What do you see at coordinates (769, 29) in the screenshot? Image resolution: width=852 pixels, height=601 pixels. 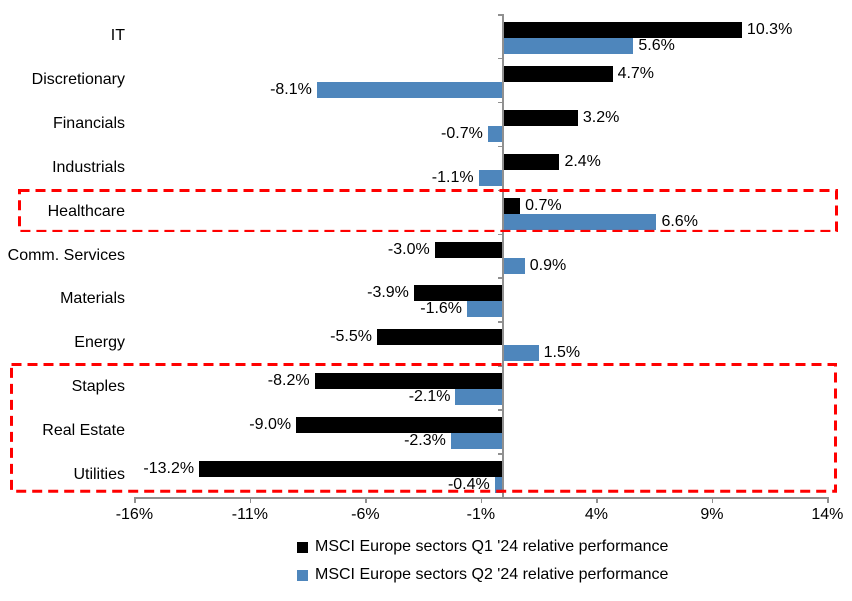 I see `value-label-q1-0: 10.3%` at bounding box center [769, 29].